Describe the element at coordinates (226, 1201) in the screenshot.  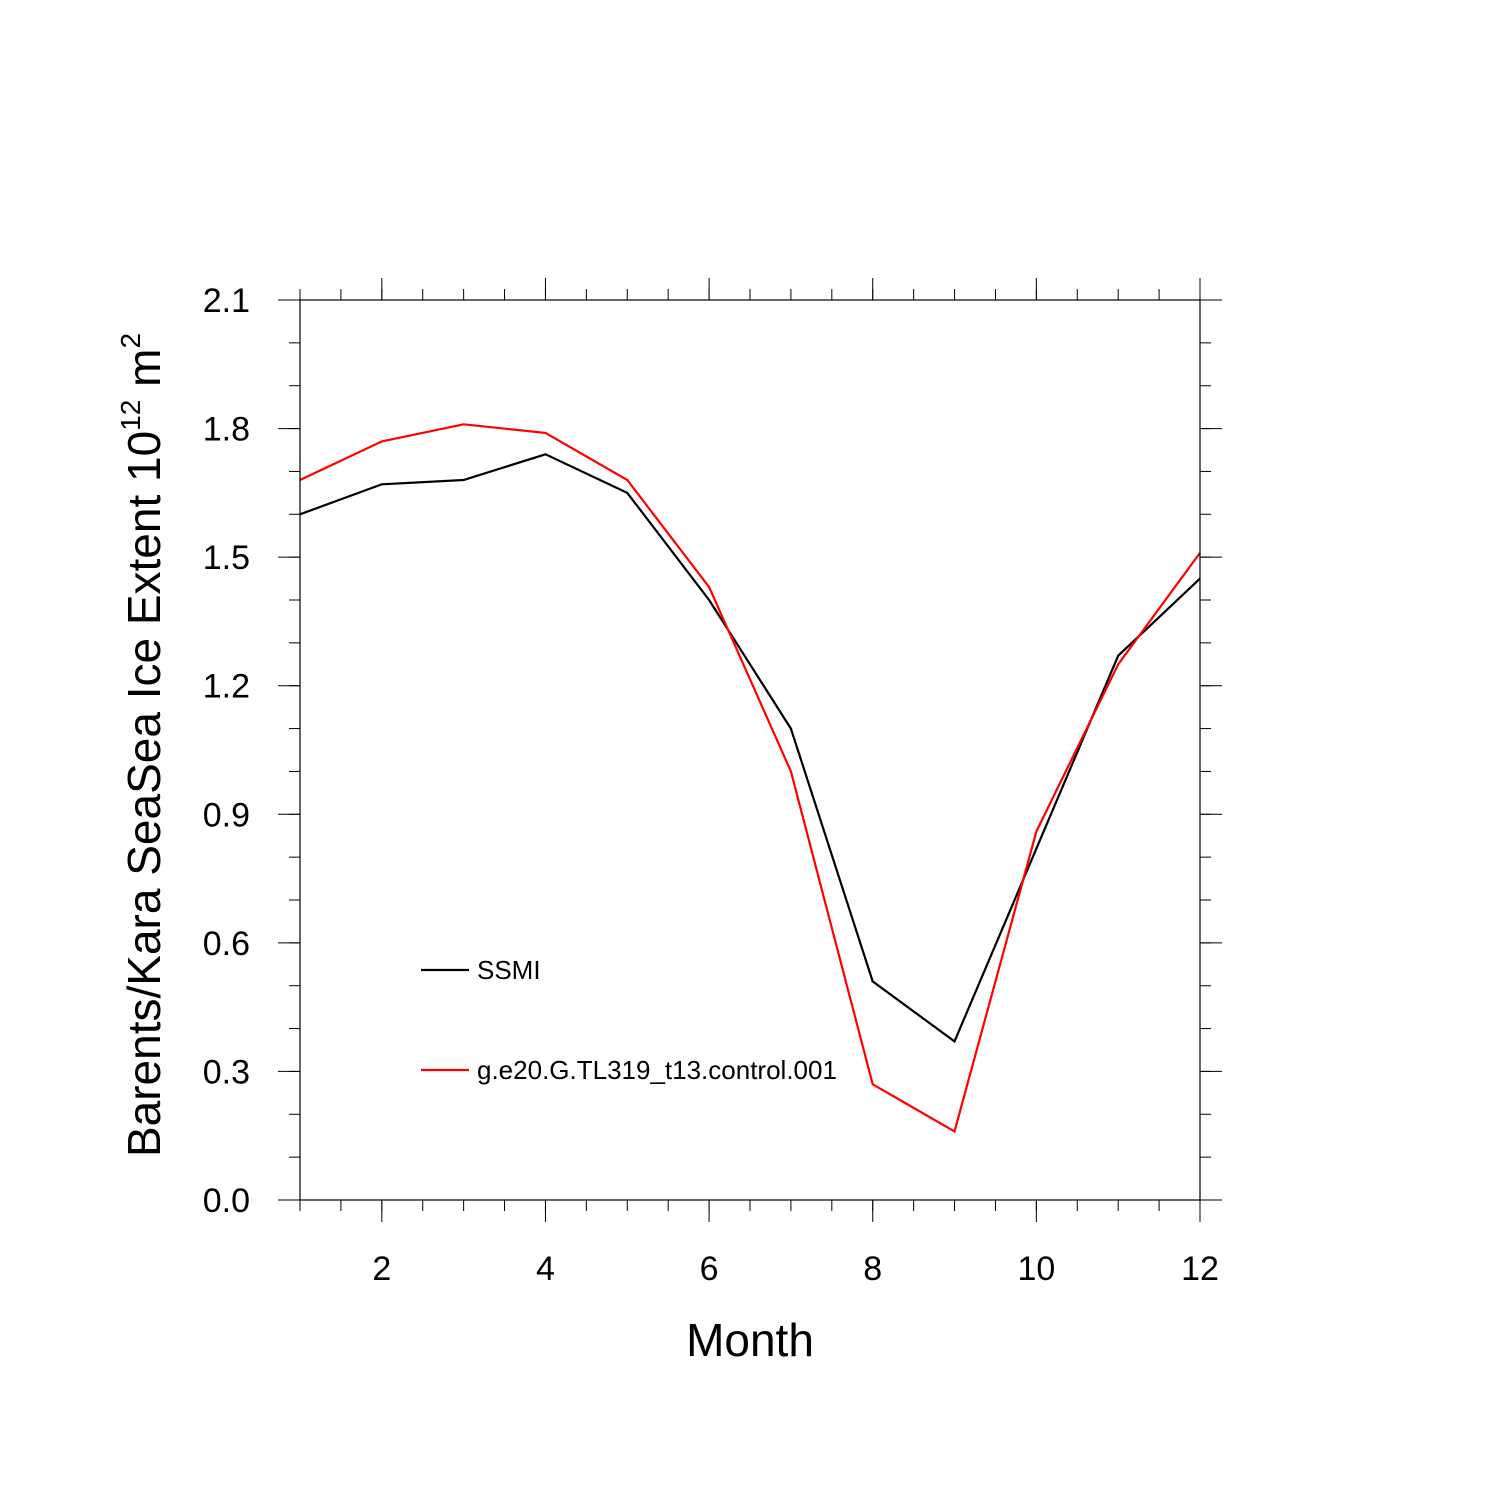
I see `y-tick-label: 0.0` at that location.